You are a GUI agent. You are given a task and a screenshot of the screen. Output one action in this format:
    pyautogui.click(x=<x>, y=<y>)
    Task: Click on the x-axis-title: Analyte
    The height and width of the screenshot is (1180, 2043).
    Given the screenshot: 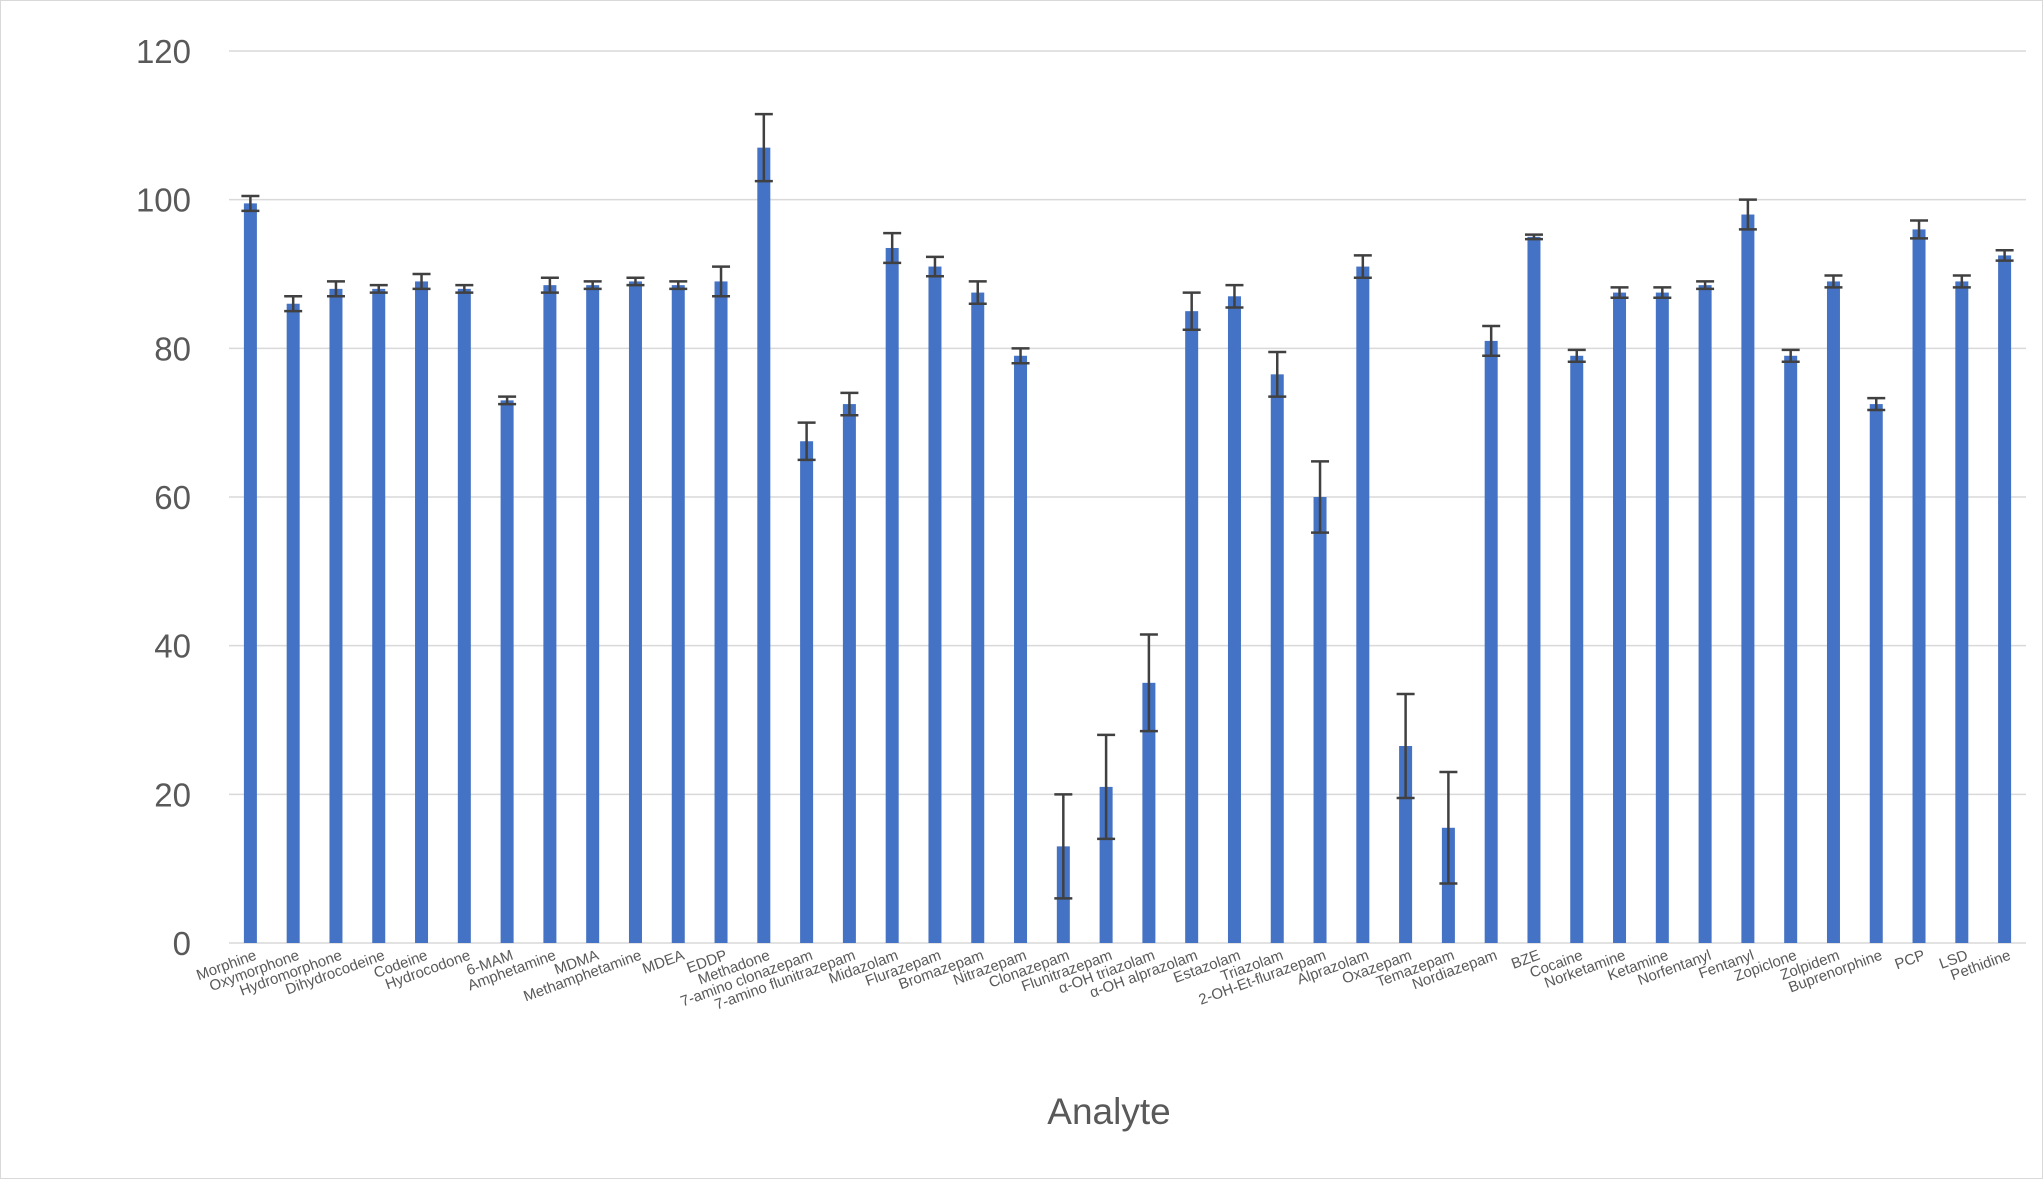 What is the action you would take?
    pyautogui.click(x=1108, y=1111)
    